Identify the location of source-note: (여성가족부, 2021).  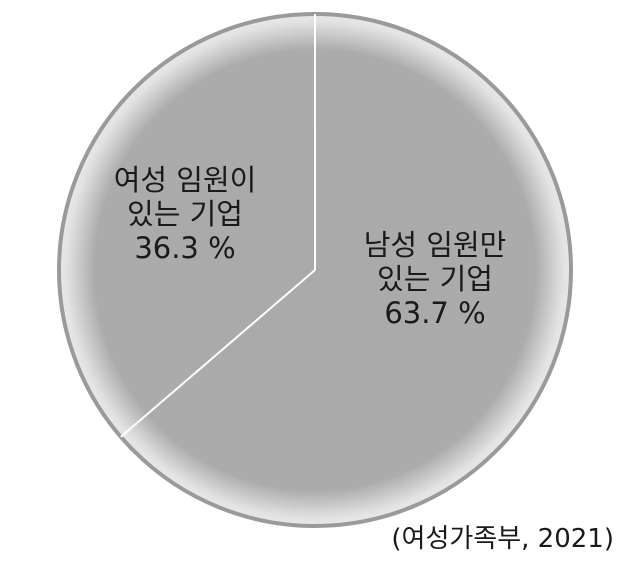
(502, 539).